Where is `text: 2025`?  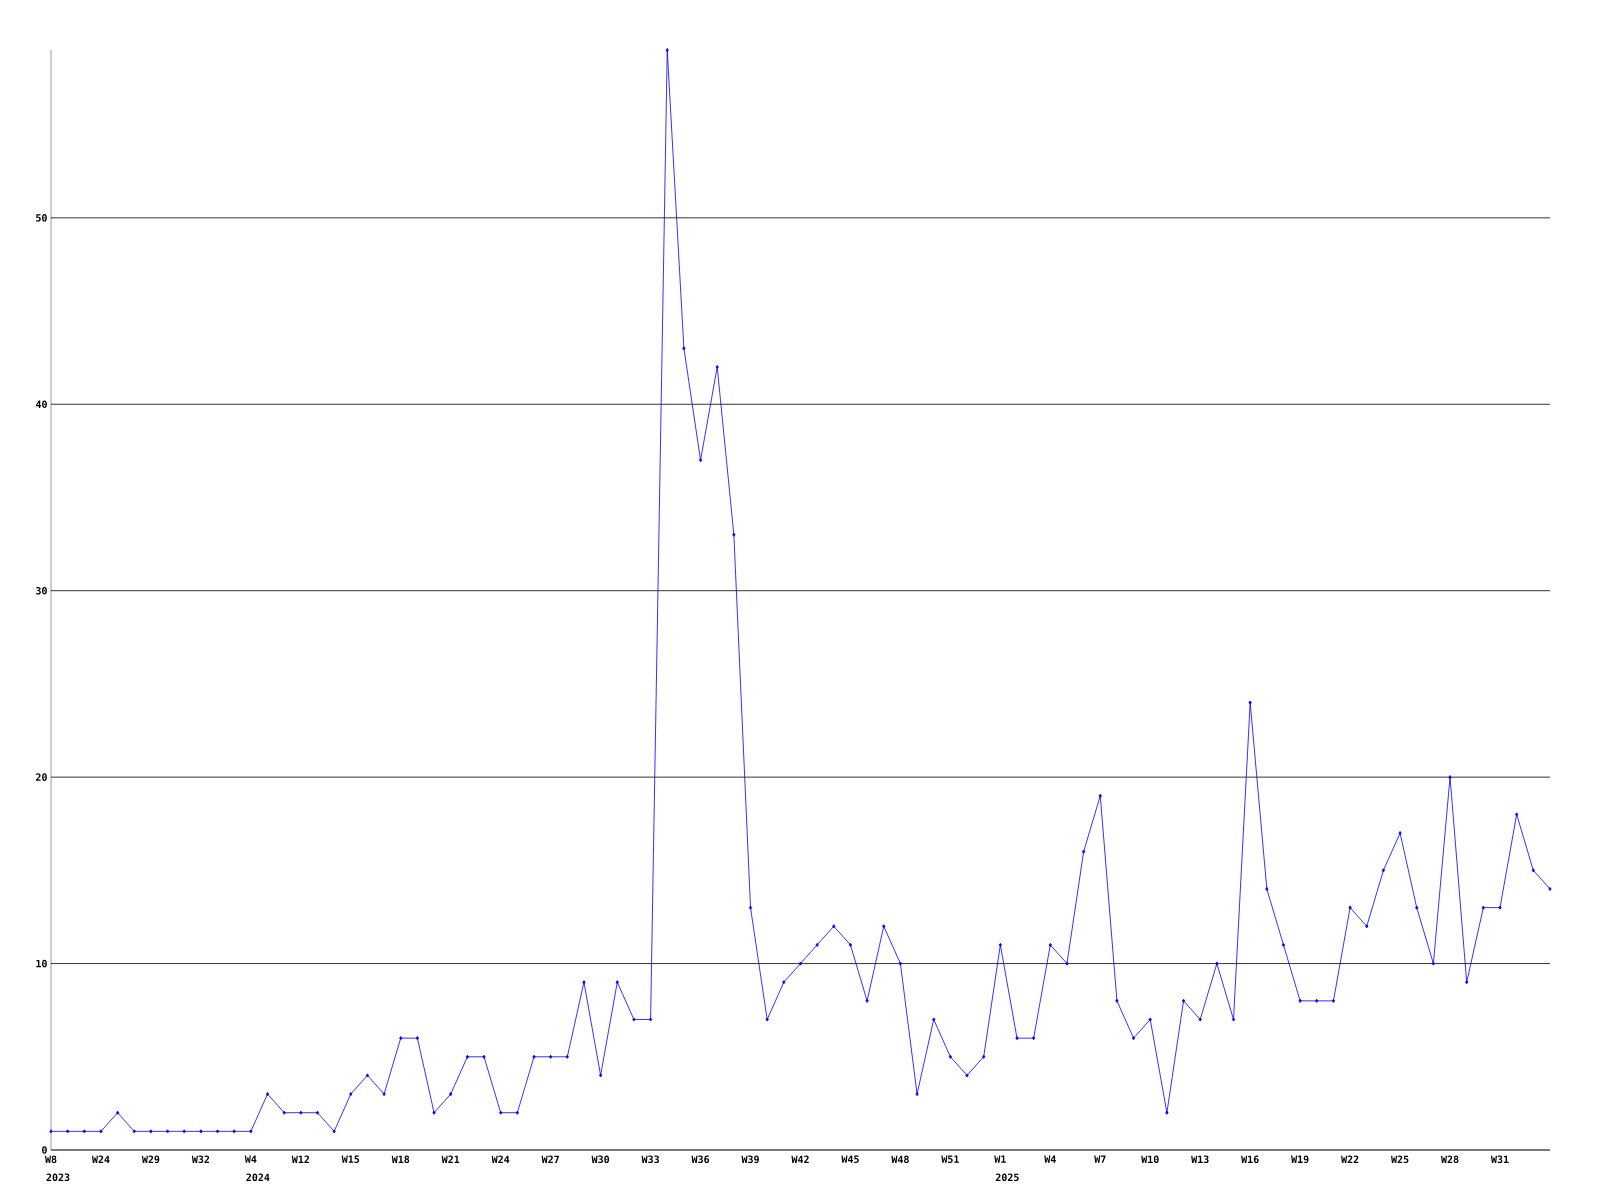 text: 2025 is located at coordinates (1007, 1177).